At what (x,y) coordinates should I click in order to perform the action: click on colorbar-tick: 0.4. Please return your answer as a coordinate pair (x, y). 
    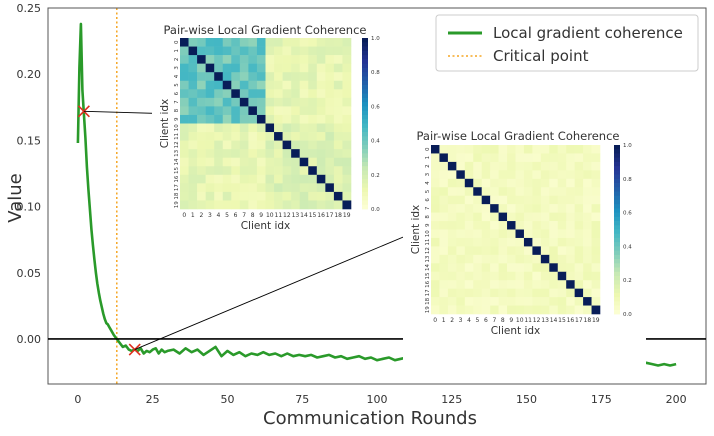
    Looking at the image, I should click on (627, 247).